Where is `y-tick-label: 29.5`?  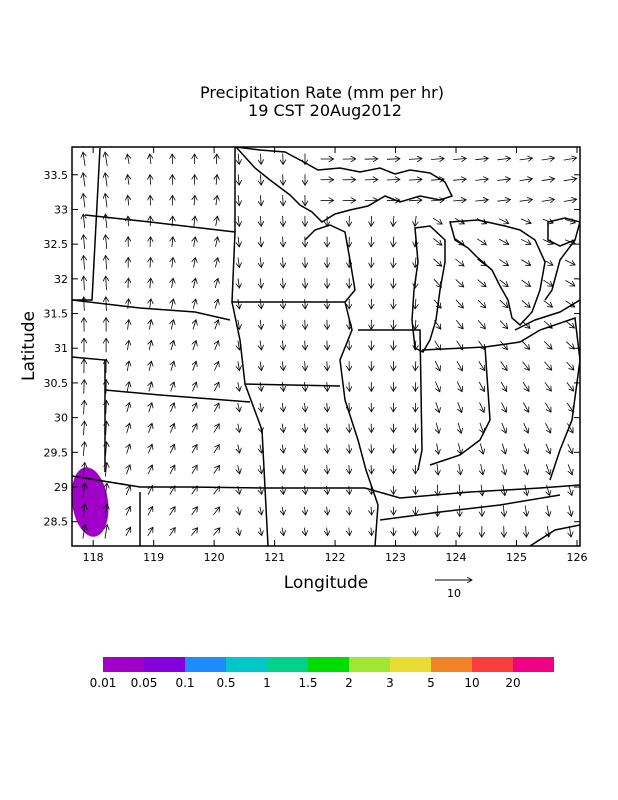 y-tick-label: 29.5 is located at coordinates (56, 452).